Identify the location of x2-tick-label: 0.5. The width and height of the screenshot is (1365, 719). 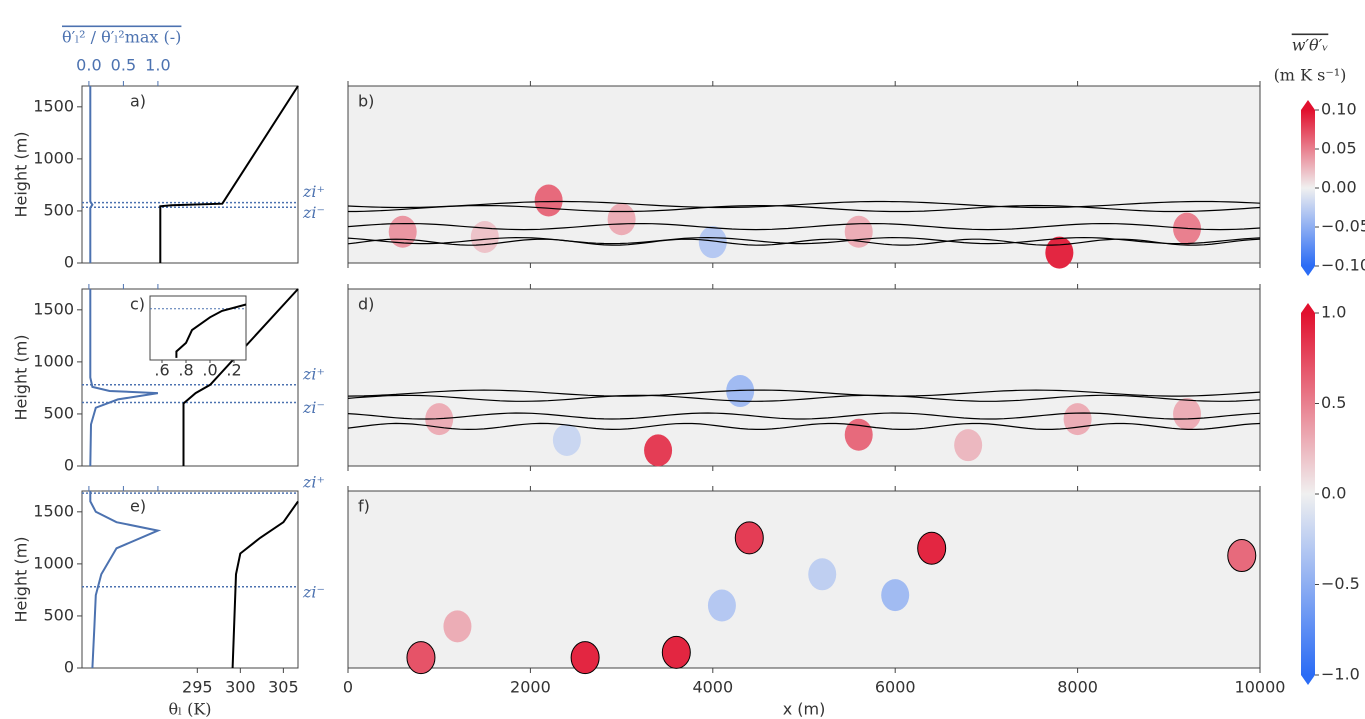
(123, 65).